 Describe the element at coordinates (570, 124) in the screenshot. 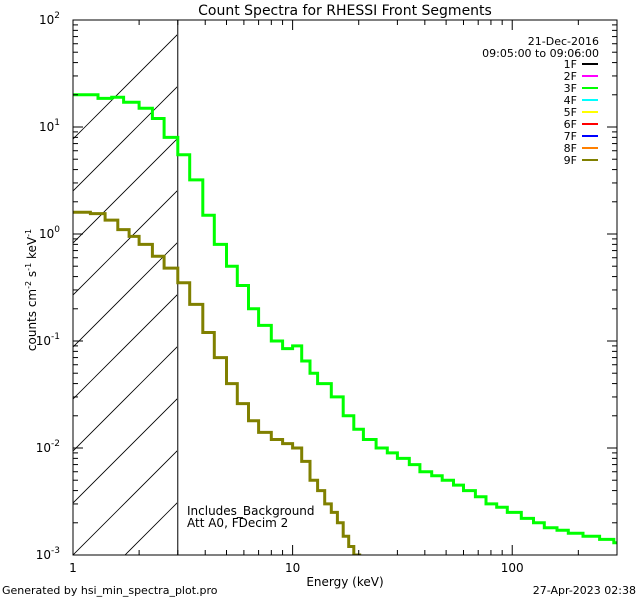

I see `legend-label: 6F` at that location.